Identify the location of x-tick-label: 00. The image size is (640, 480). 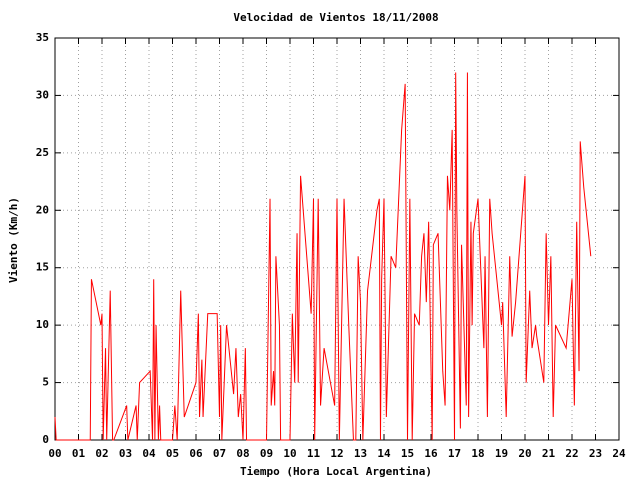
(54, 453).